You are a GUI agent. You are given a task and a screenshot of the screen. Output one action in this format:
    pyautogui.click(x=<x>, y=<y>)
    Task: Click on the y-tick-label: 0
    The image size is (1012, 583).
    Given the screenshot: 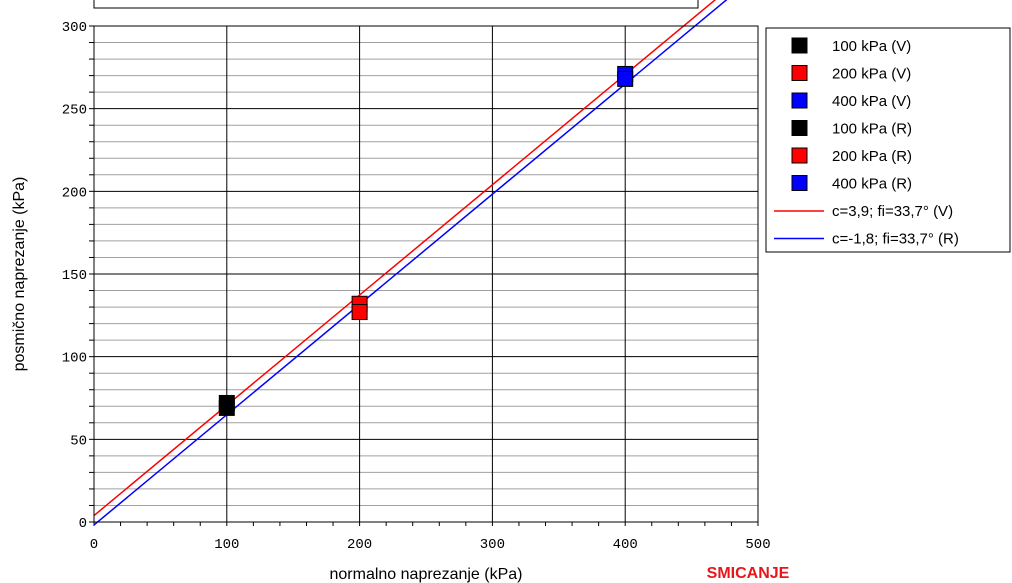 What is the action you would take?
    pyautogui.click(x=83, y=524)
    